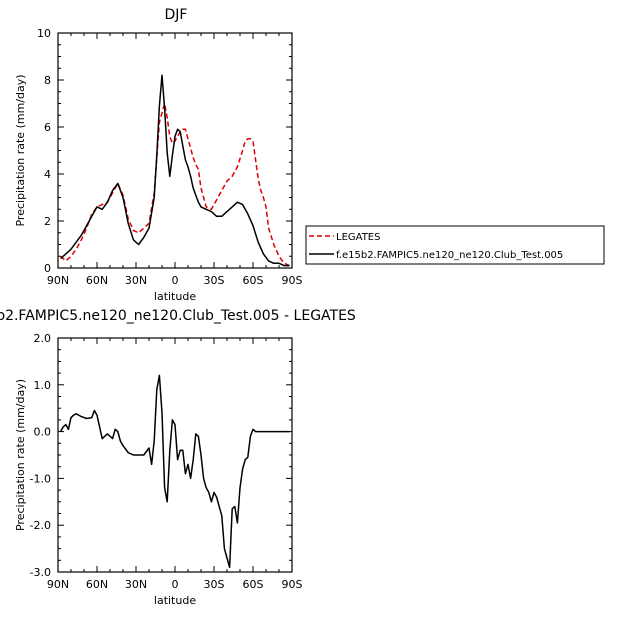  What do you see at coordinates (40, 572) in the screenshot?
I see `y-tick-label: -3.0` at bounding box center [40, 572].